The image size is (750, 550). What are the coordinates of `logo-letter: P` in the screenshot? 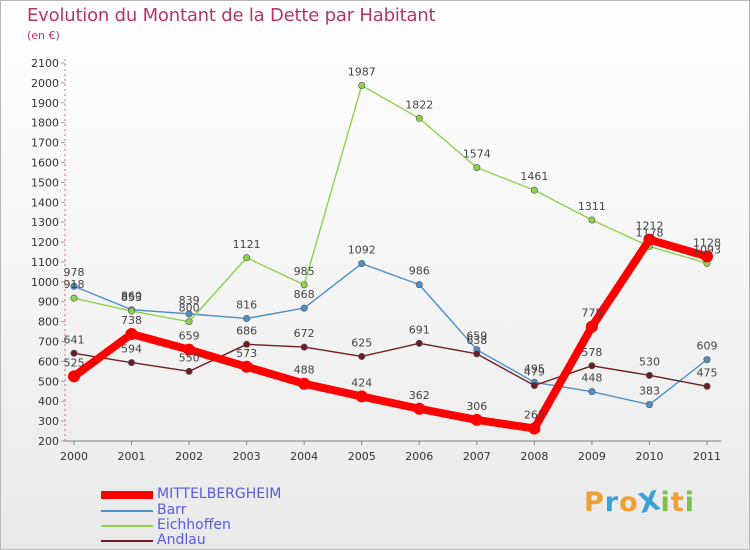 It's located at (594, 502).